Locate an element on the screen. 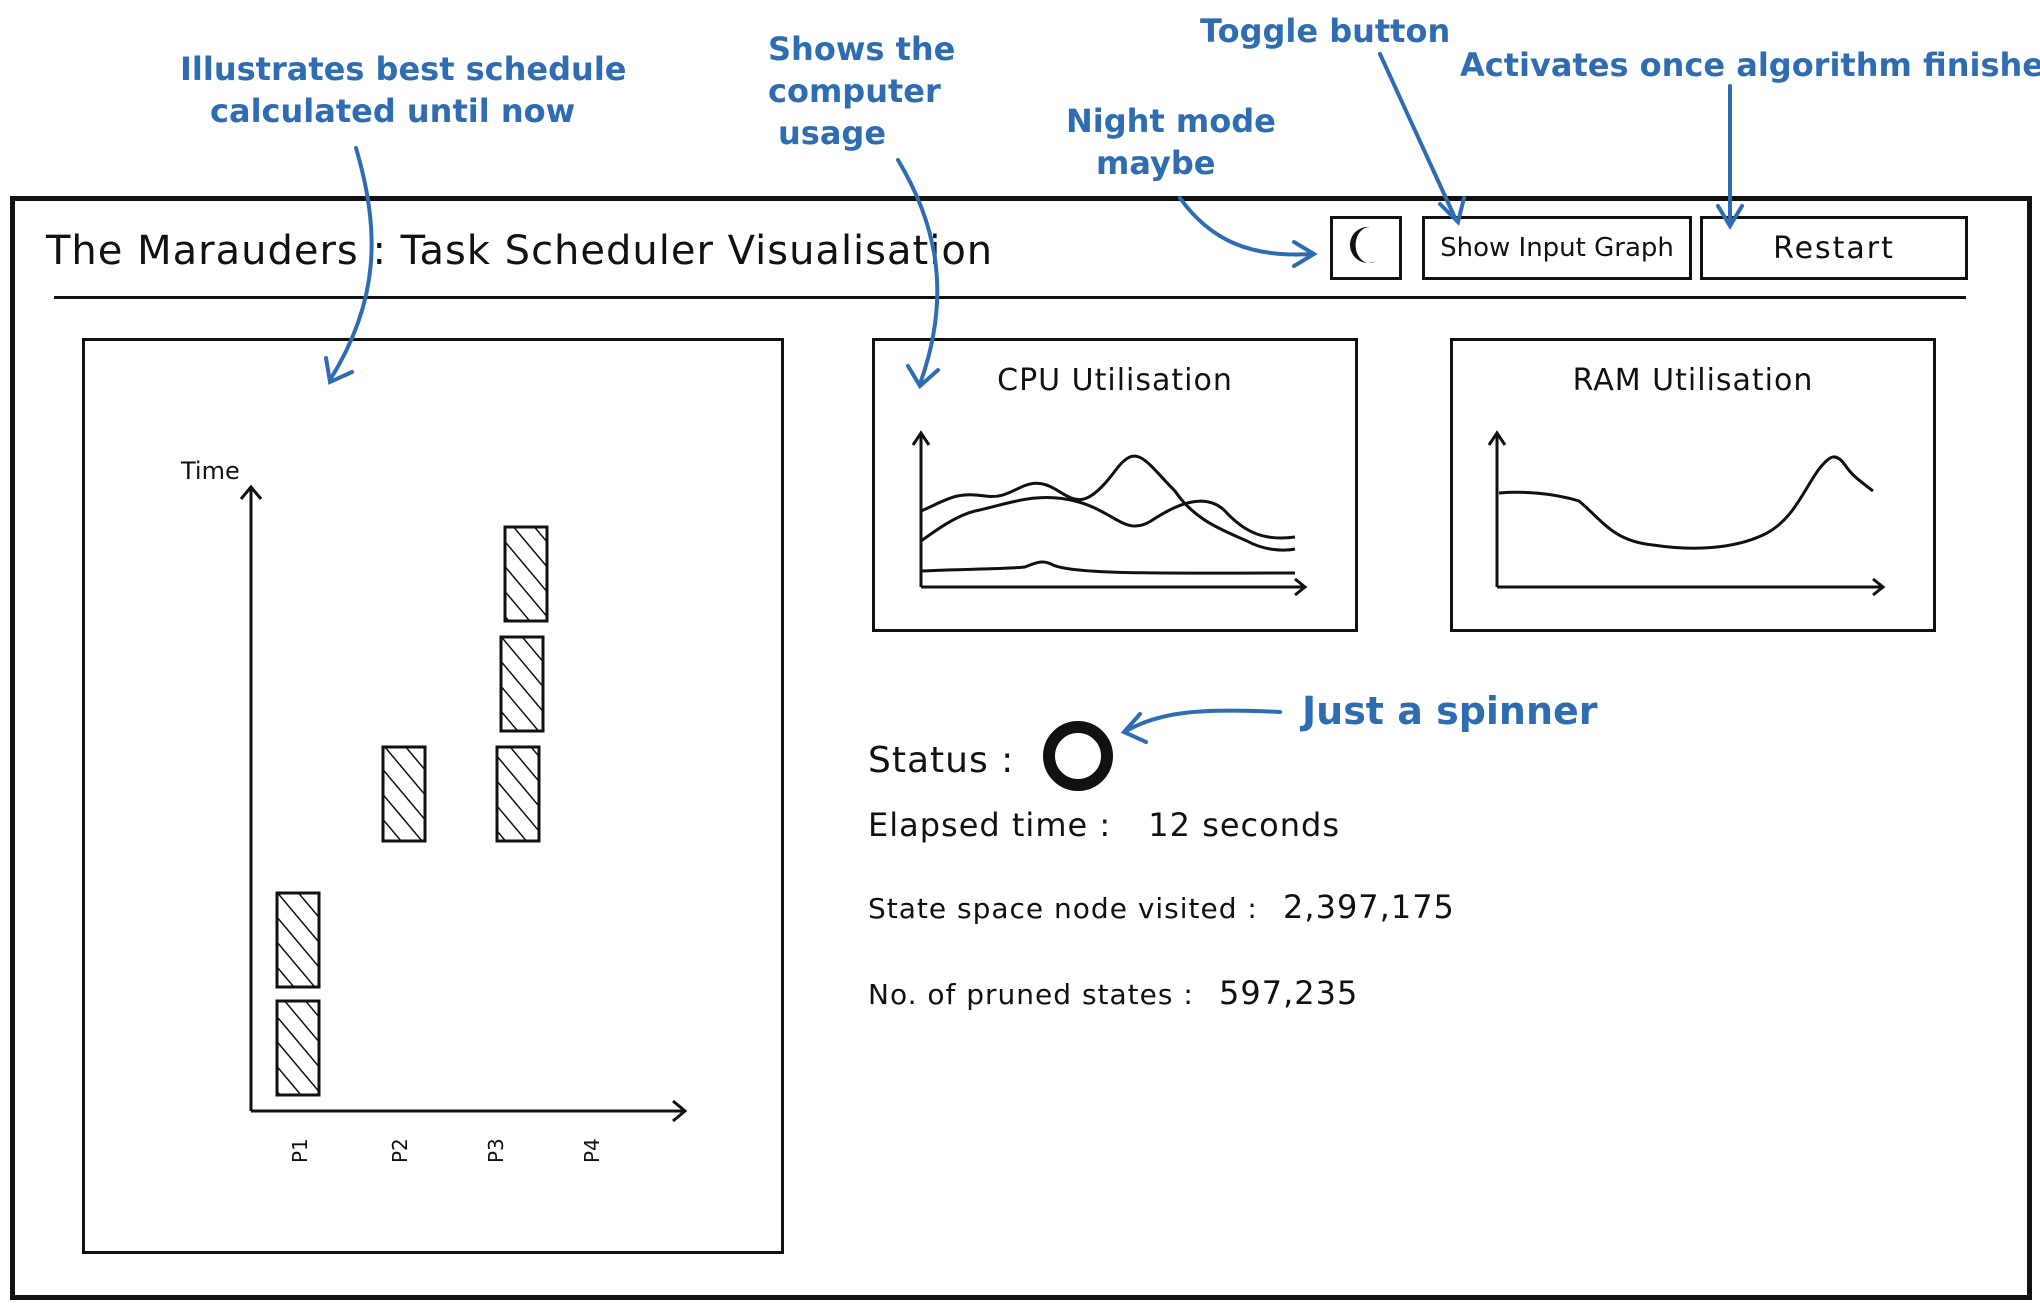 The height and width of the screenshot is (1308, 2040). annotation-toggle: Toggle button is located at coordinates (1325, 31).